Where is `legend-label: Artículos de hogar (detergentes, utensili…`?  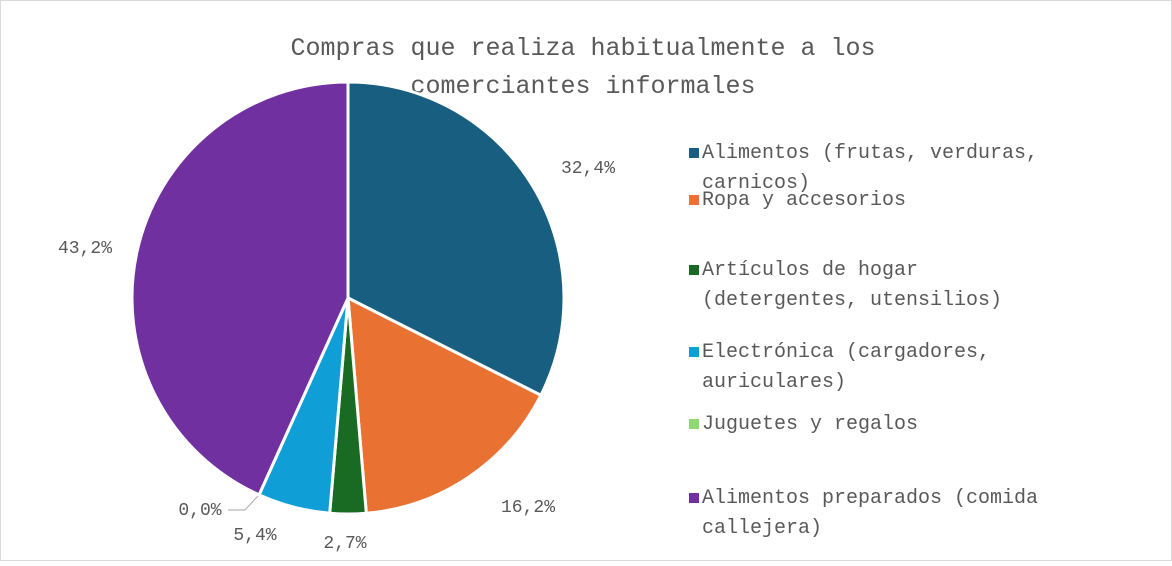 legend-label: Artículos de hogar (detergentes, utensili… is located at coordinates (852, 285).